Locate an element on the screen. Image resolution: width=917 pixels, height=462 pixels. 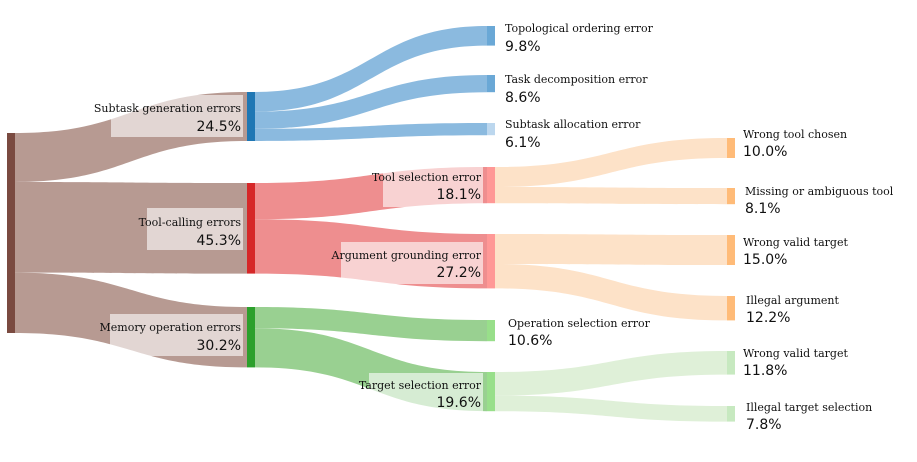
label-pct-toolcall: 45.3% is located at coordinates (219, 241).